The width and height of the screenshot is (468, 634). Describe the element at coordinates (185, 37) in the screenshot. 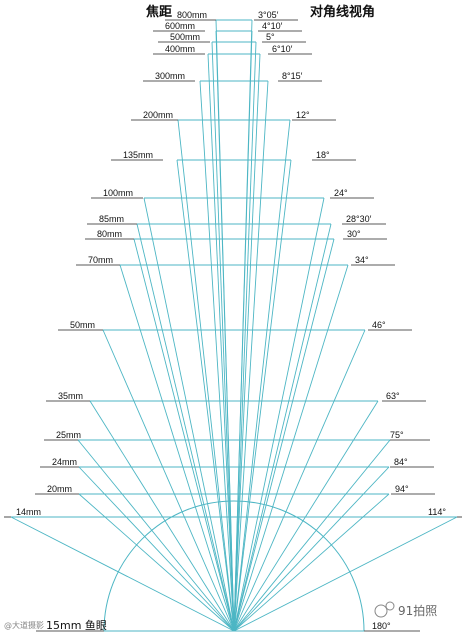

I see `focal-label: 500mm` at that location.